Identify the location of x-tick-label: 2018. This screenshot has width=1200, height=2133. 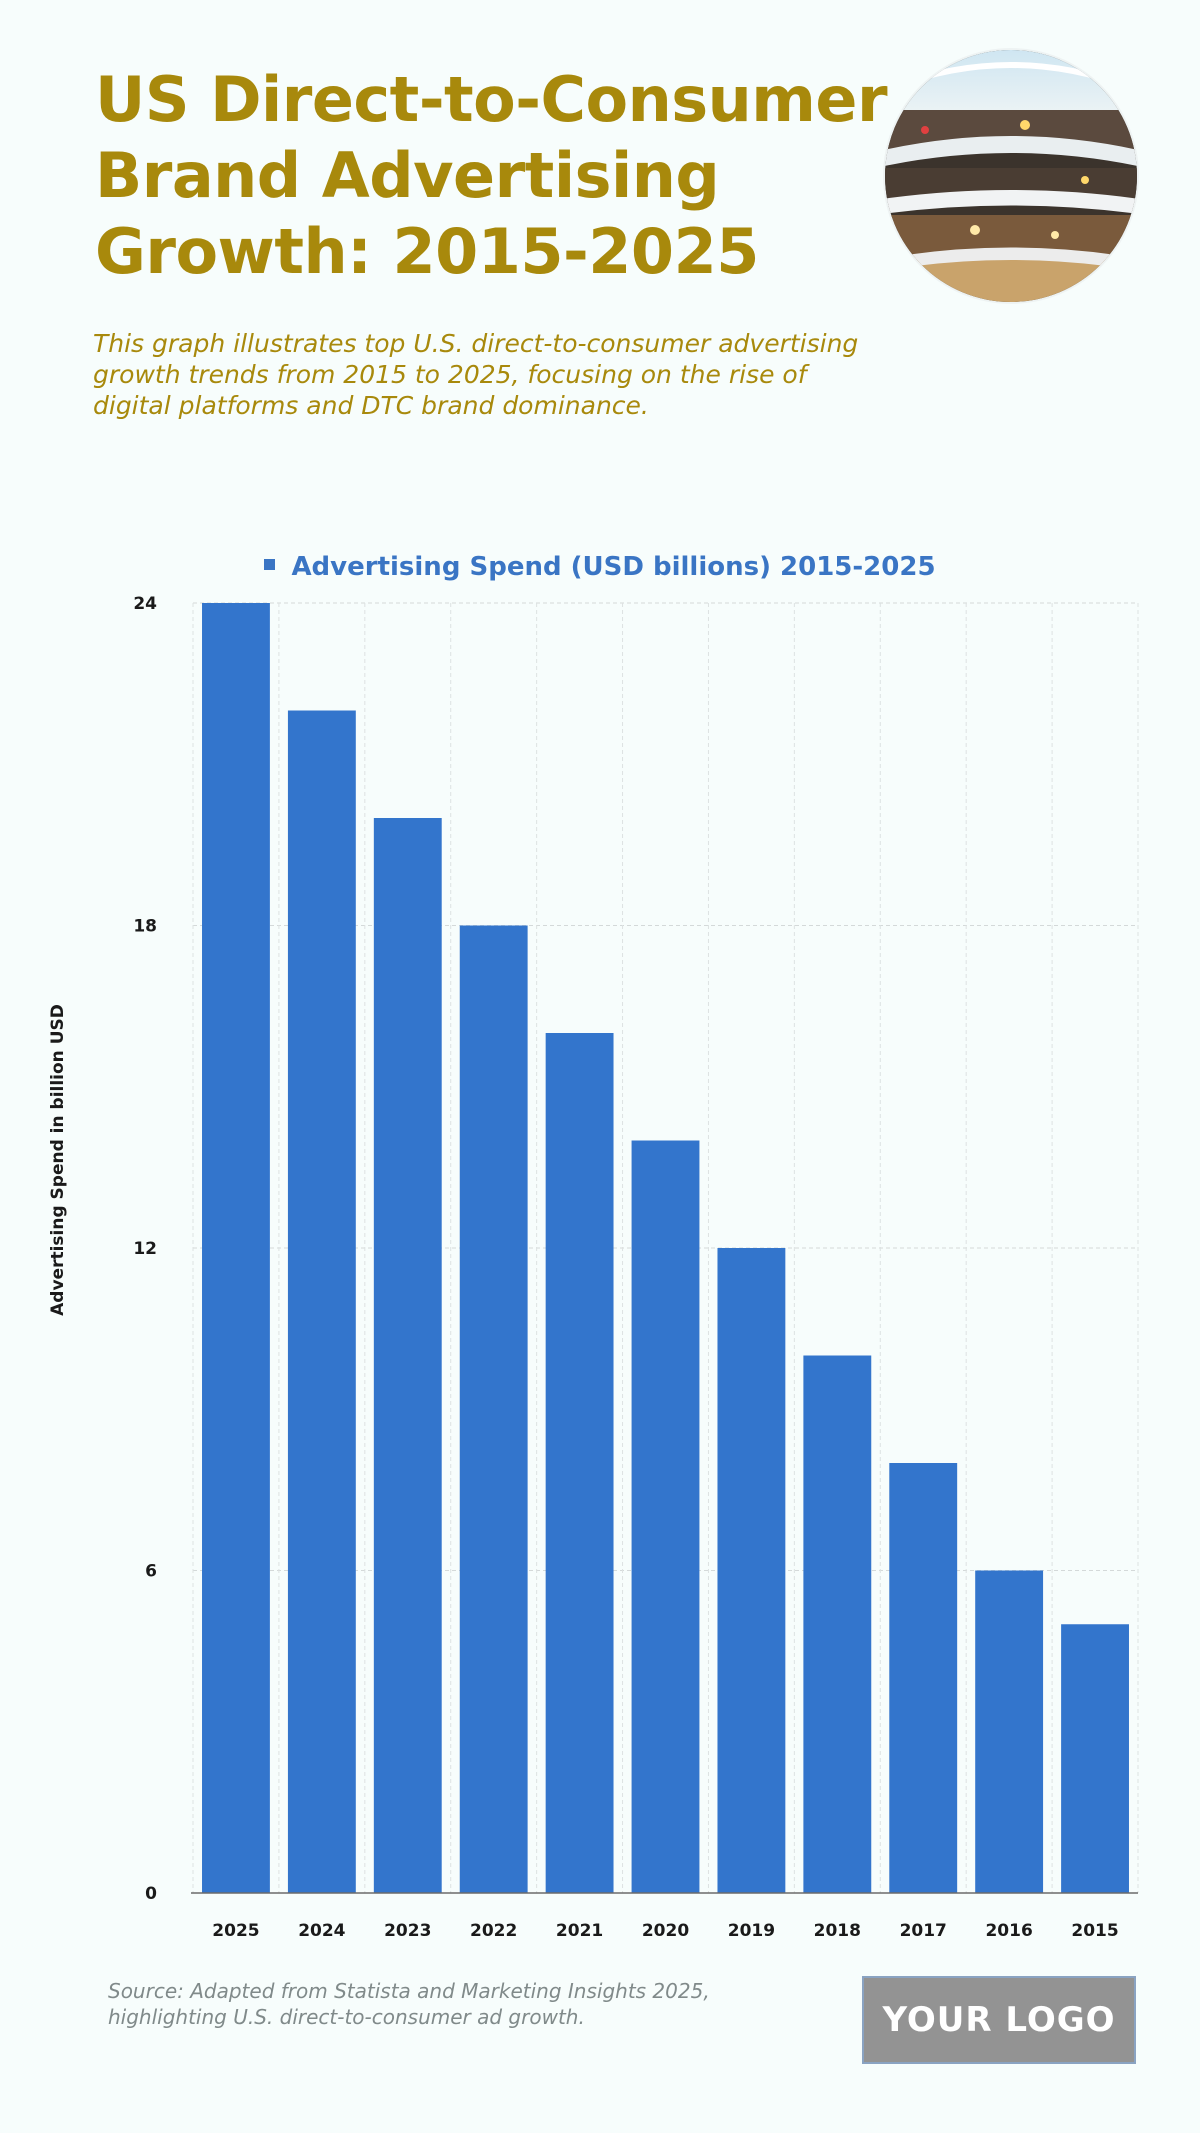
(837, 1931).